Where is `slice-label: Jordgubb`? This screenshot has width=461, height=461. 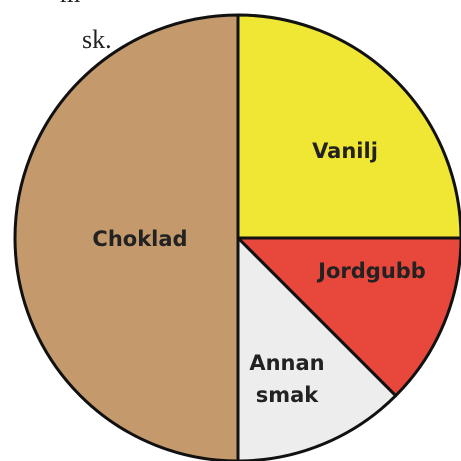
slice-label: Jordgubb is located at coordinates (371, 271).